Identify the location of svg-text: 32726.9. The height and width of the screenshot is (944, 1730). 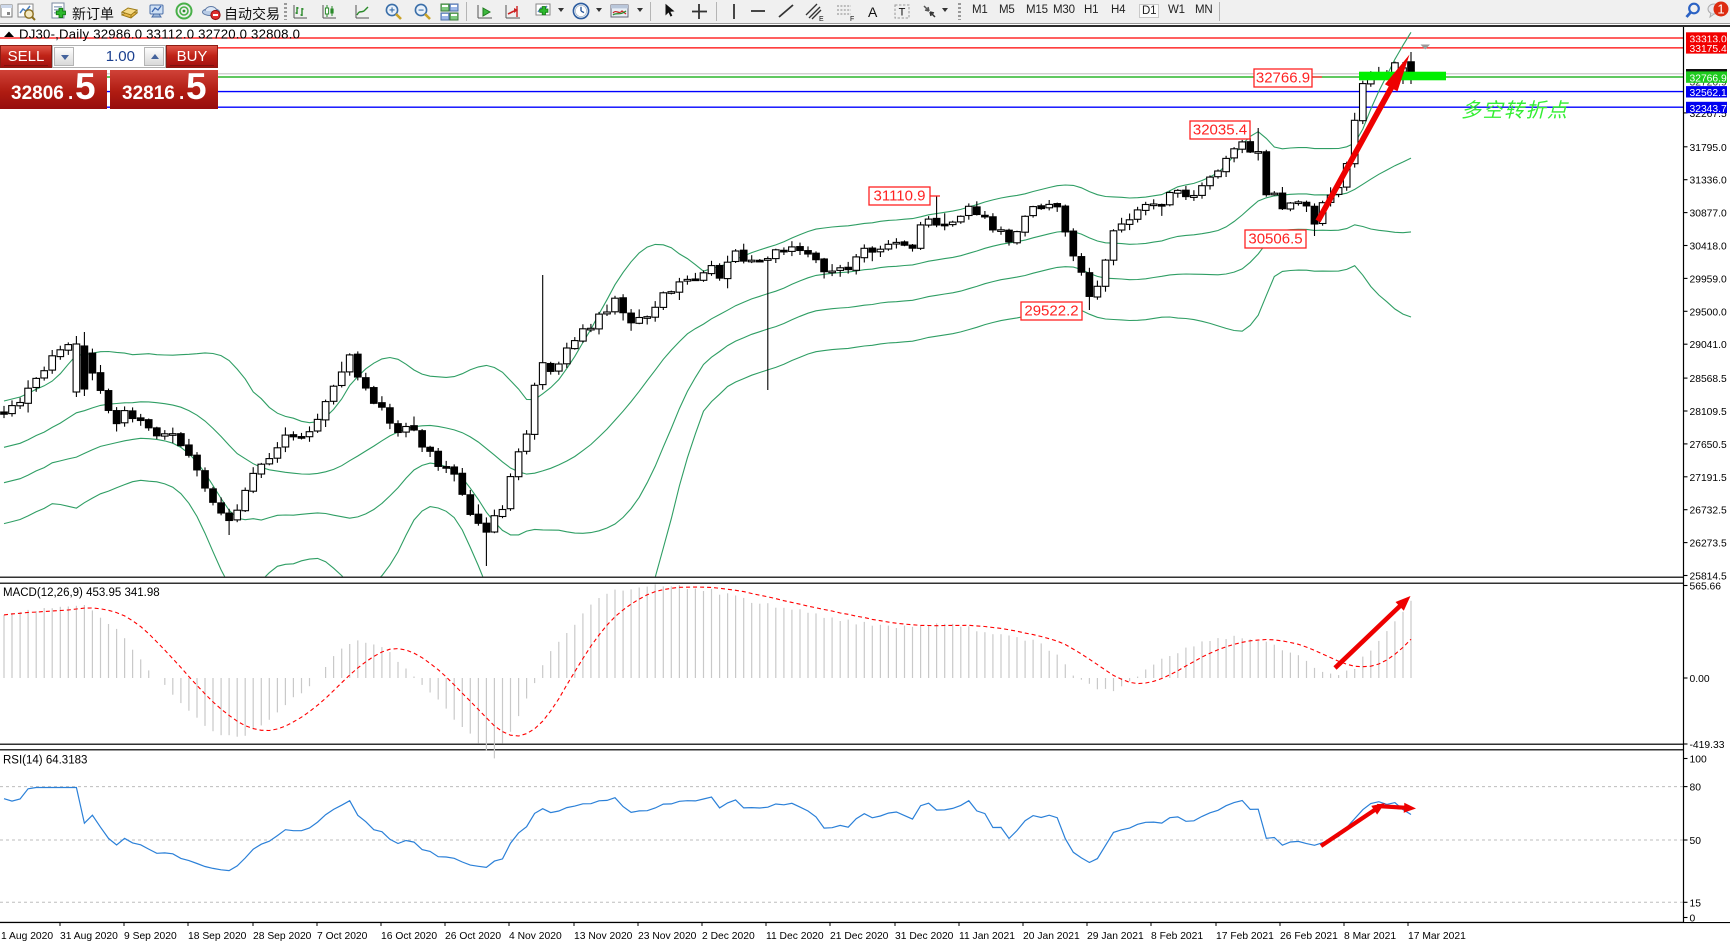
(1708, 83).